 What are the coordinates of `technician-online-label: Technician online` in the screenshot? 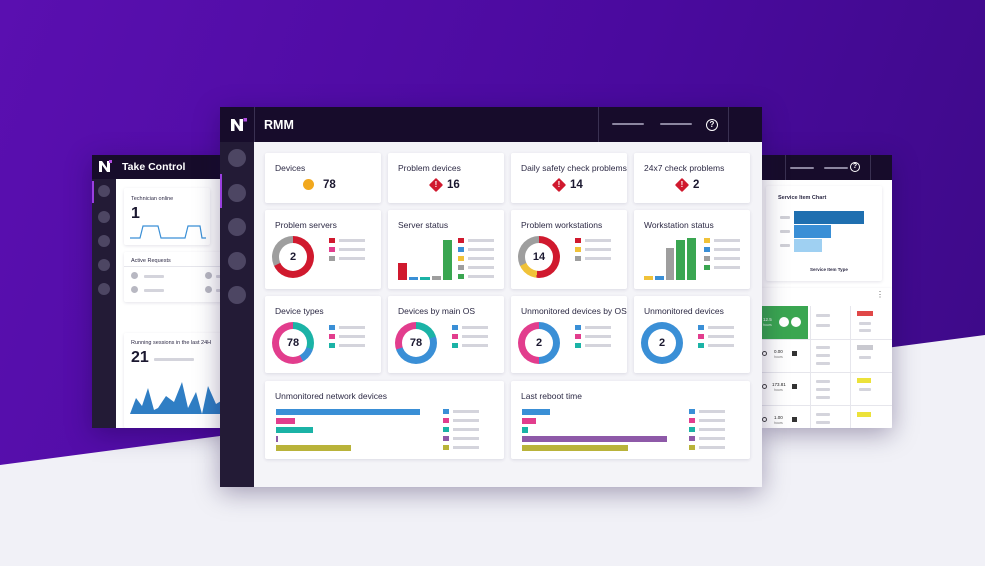 It's located at (152, 199).